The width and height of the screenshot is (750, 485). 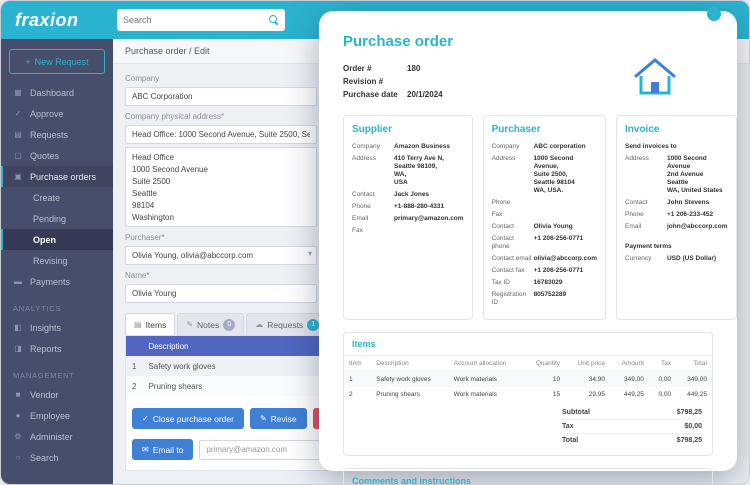 What do you see at coordinates (283, 418) in the screenshot?
I see `revise-label: Revise` at bounding box center [283, 418].